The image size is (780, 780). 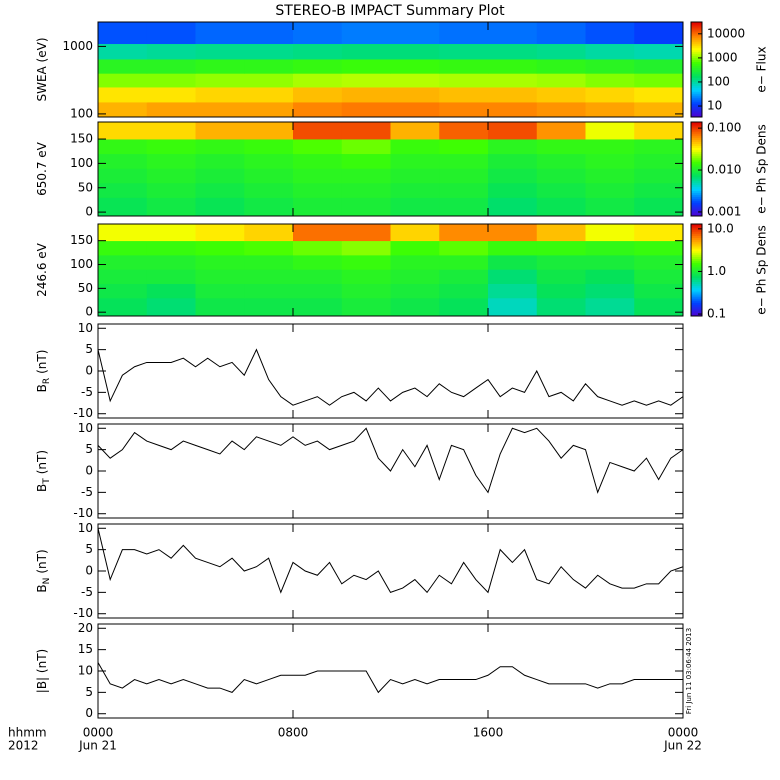 What do you see at coordinates (42, 168) in the screenshot?
I see `y-label-main: 650.7 eV` at bounding box center [42, 168].